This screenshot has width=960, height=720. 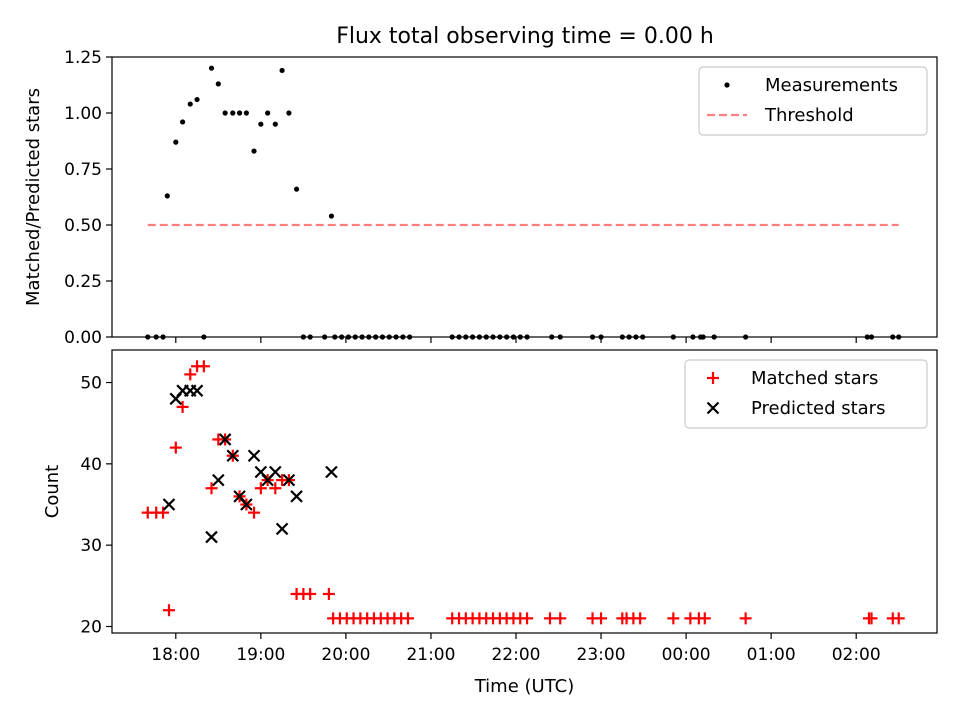 What do you see at coordinates (83, 282) in the screenshot?
I see `y-tick-label: 0.25` at bounding box center [83, 282].